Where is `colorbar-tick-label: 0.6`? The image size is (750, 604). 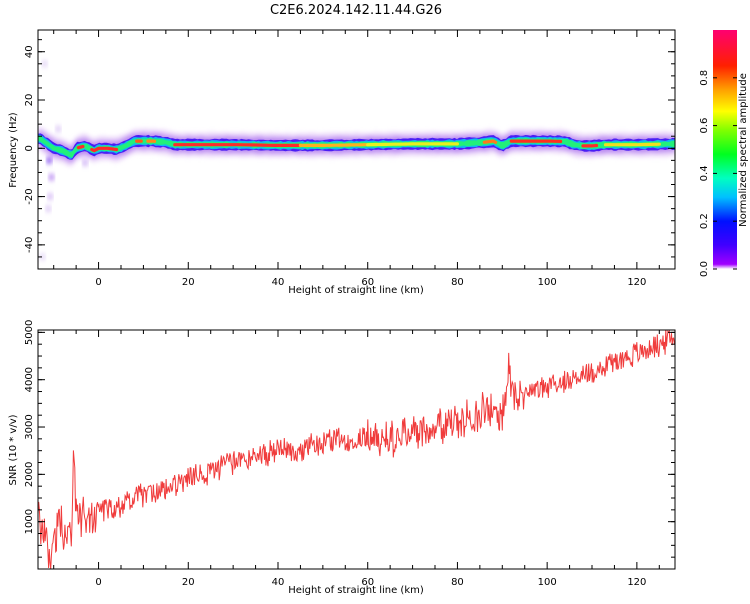 colorbar-tick-label: 0.6 is located at coordinates (704, 126).